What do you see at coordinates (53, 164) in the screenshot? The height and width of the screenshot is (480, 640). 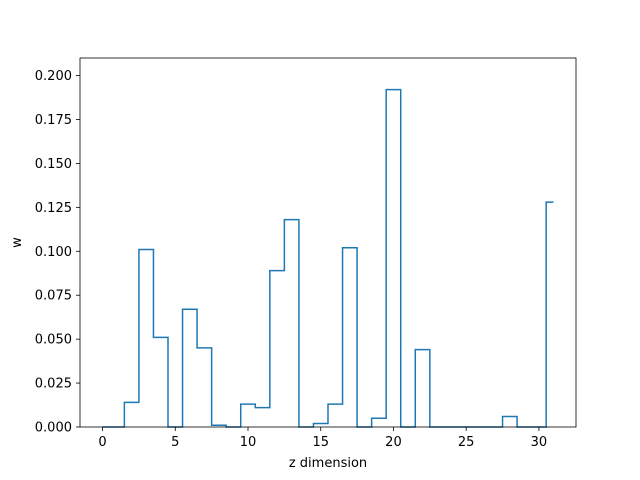 I see `y-tick-label: 0.150` at bounding box center [53, 164].